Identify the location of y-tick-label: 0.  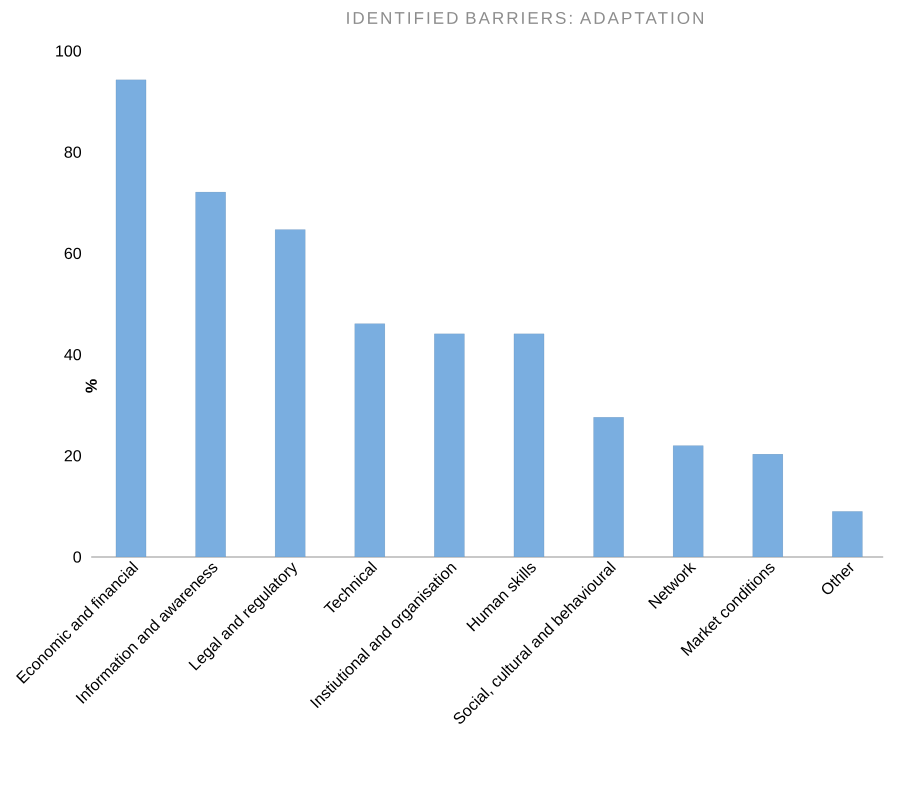
(77, 557).